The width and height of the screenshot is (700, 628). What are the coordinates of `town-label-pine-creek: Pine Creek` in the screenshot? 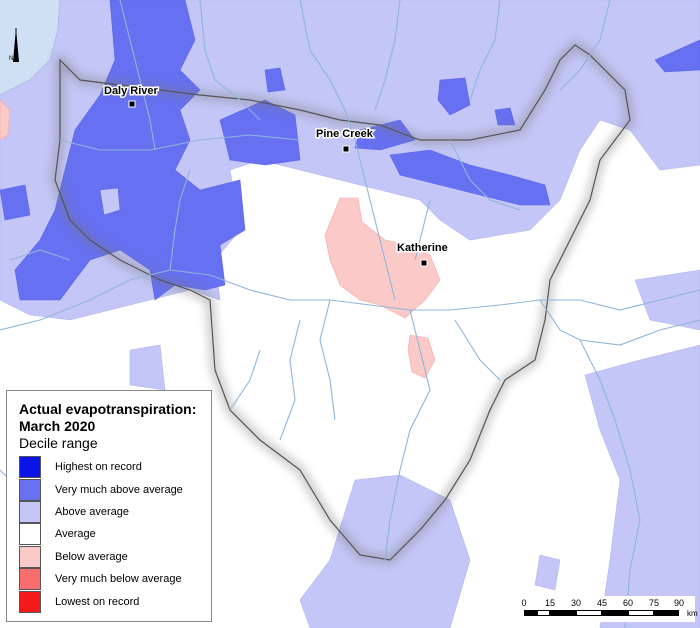 It's located at (345, 134).